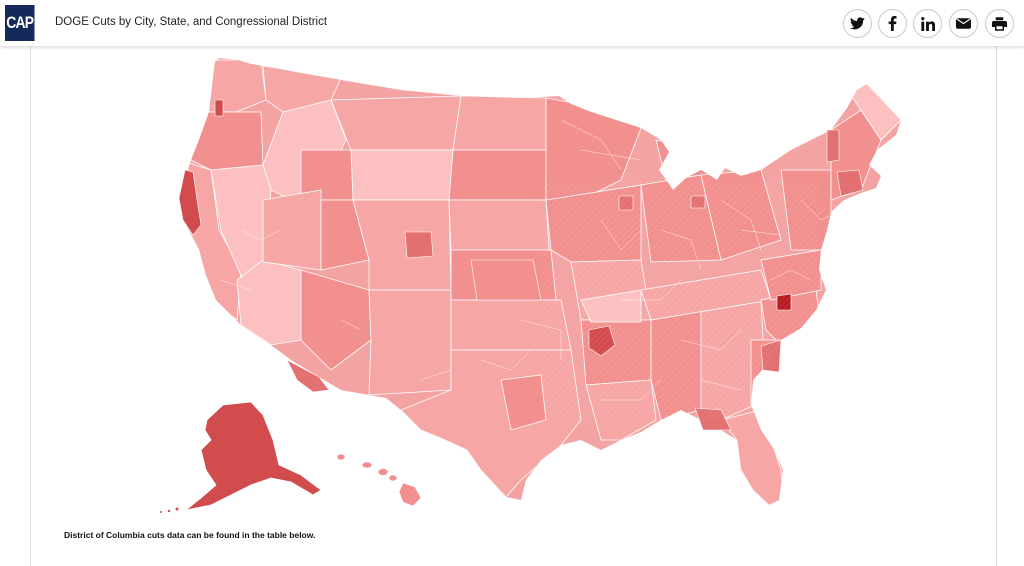 The width and height of the screenshot is (1024, 566). I want to click on twitter-share-button, so click(857, 23).